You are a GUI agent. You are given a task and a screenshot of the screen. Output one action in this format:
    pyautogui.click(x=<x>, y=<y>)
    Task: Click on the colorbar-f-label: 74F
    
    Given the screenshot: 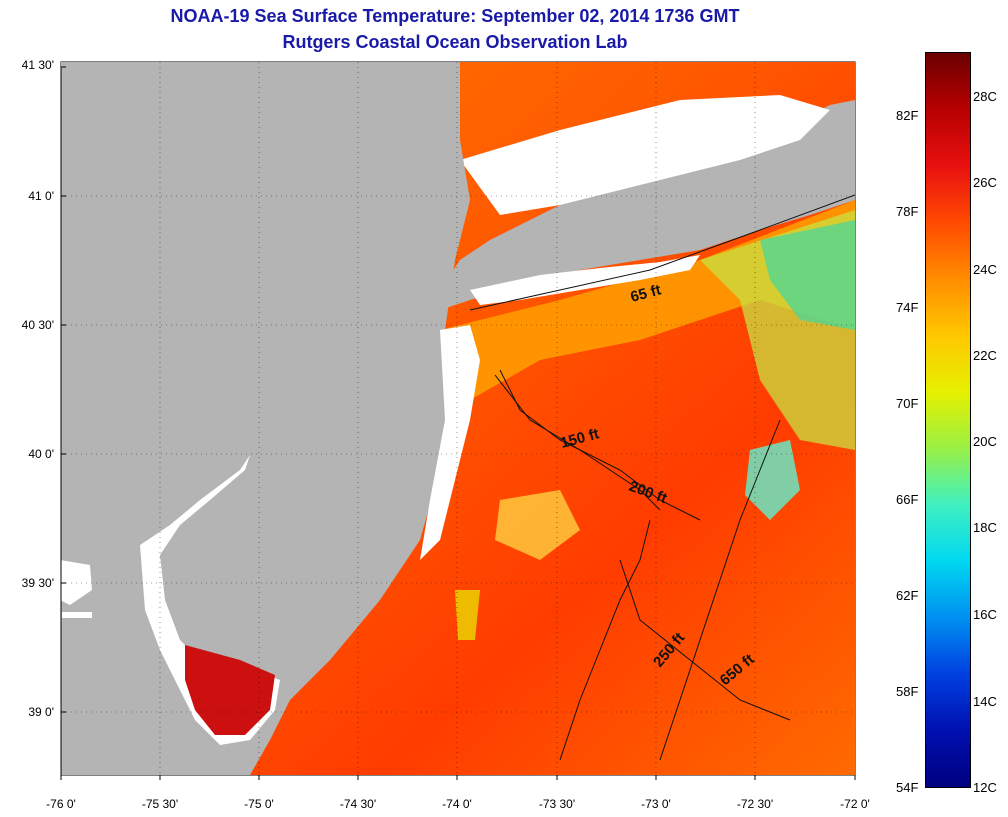 What is the action you would take?
    pyautogui.click(x=907, y=307)
    